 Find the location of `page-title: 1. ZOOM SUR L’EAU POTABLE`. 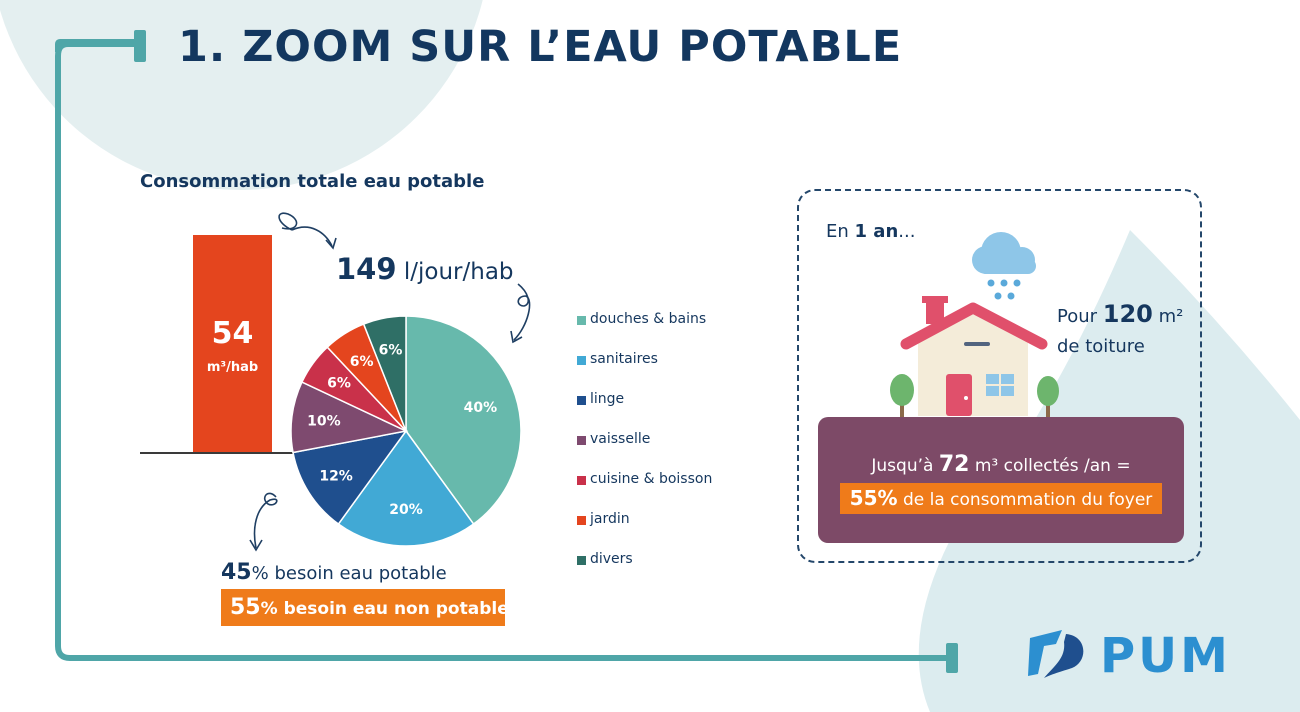

page-title: 1. ZOOM SUR L’EAU POTABLE is located at coordinates (540, 47).